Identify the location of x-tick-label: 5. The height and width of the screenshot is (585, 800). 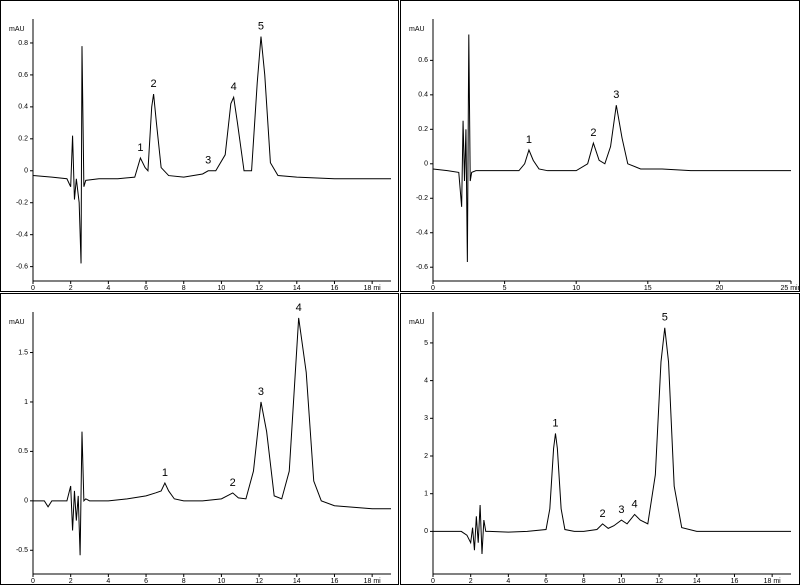
(505, 288).